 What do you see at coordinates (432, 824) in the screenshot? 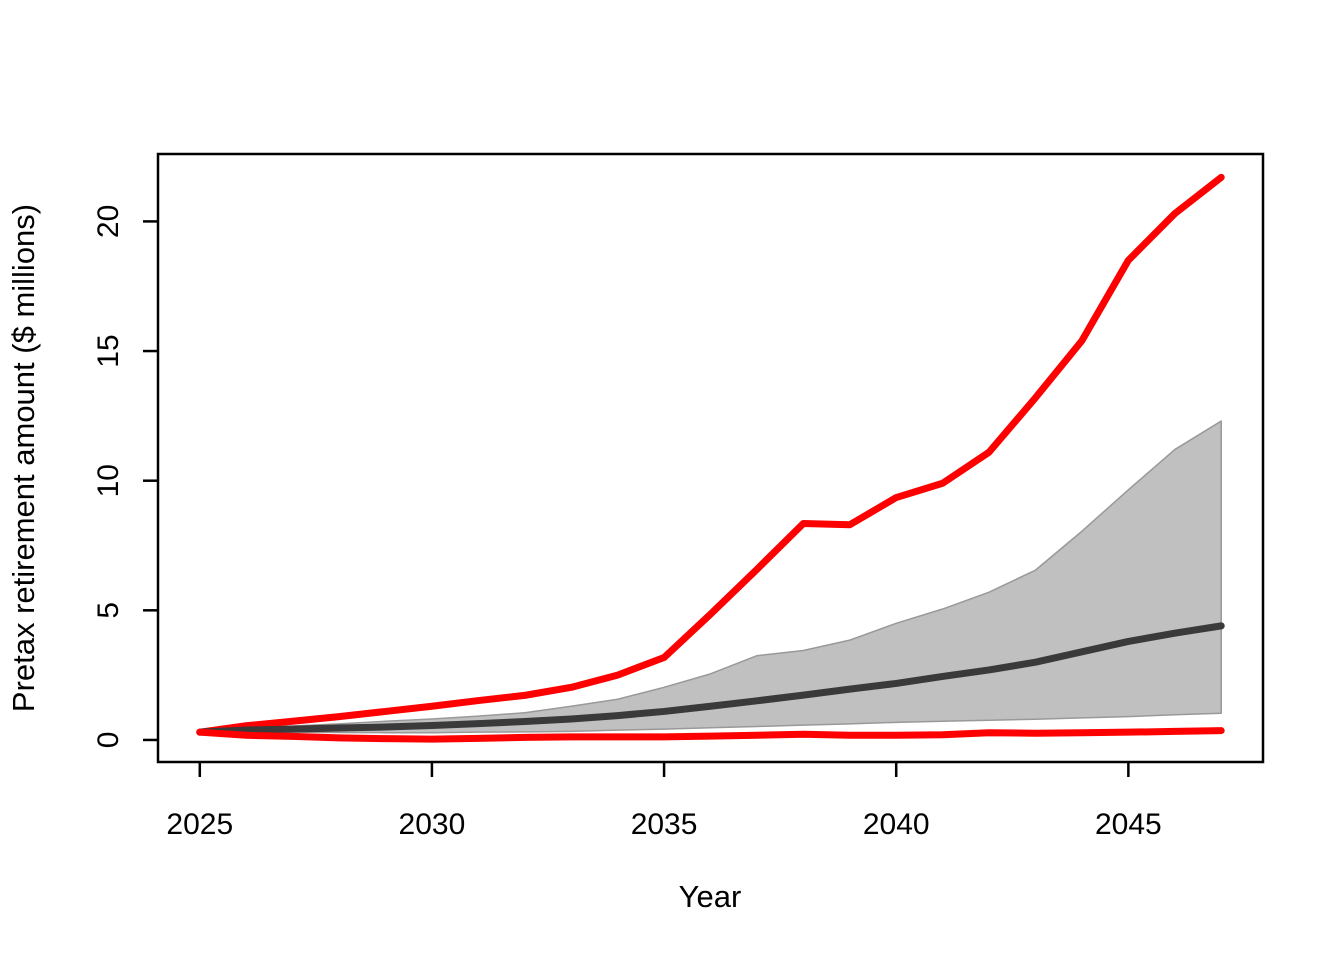
I see `x-tick-label: 2030` at bounding box center [432, 824].